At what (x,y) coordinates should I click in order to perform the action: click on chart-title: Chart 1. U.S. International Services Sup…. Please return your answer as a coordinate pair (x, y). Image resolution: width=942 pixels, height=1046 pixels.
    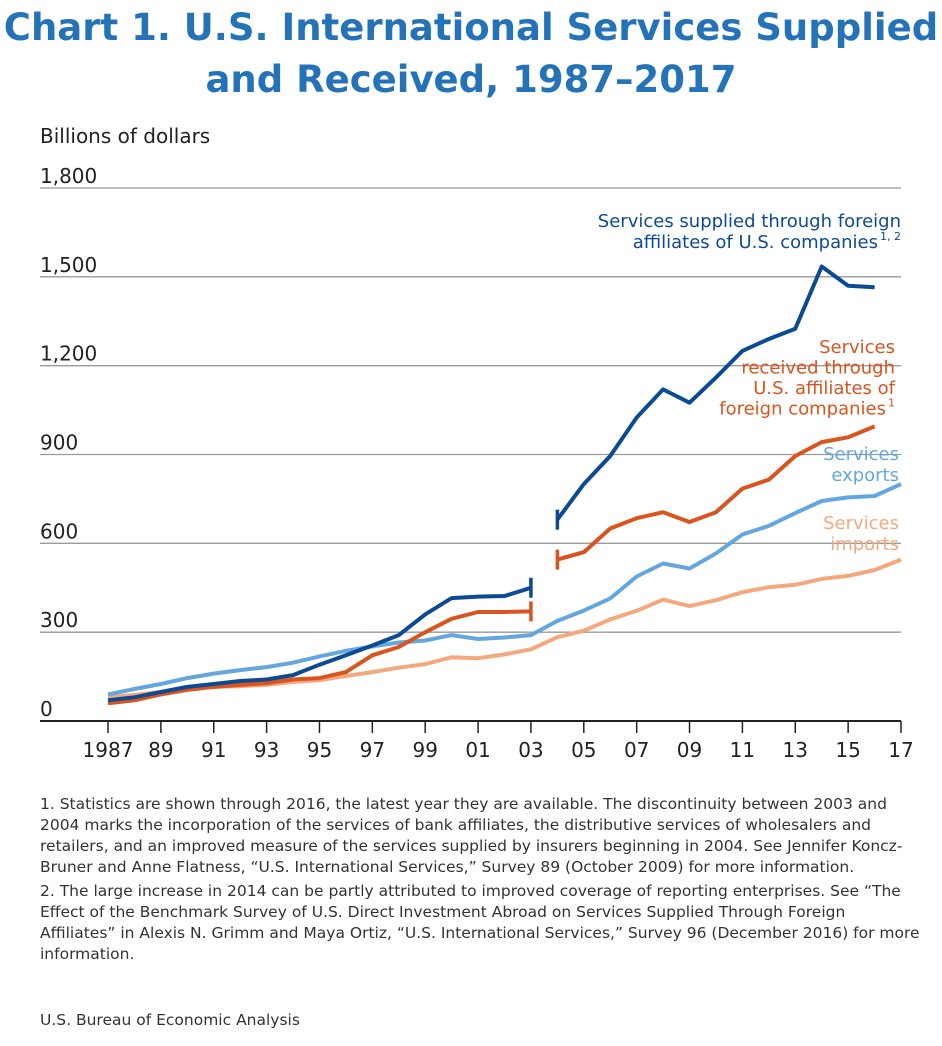
    Looking at the image, I should click on (471, 54).